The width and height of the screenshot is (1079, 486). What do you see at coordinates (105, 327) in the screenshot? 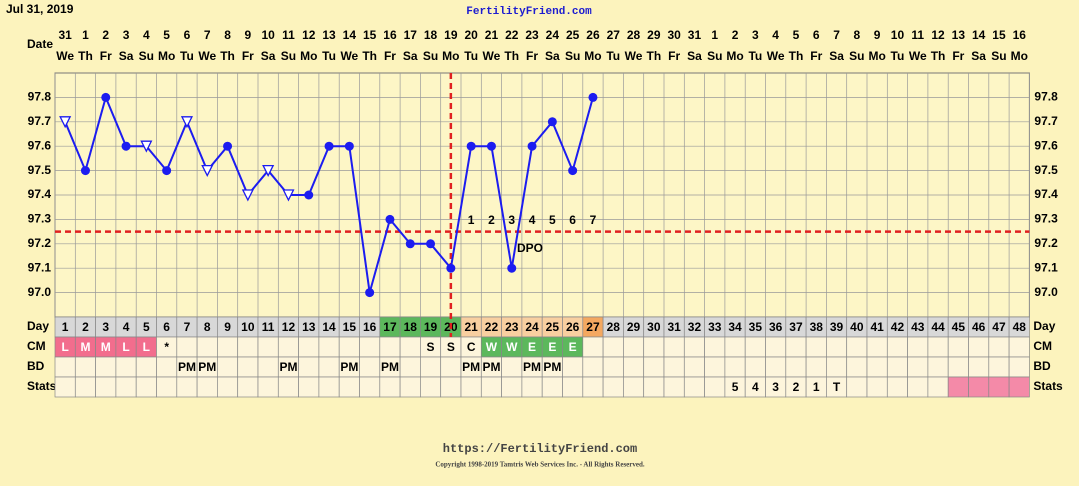
I see `cell-text: 3` at bounding box center [105, 327].